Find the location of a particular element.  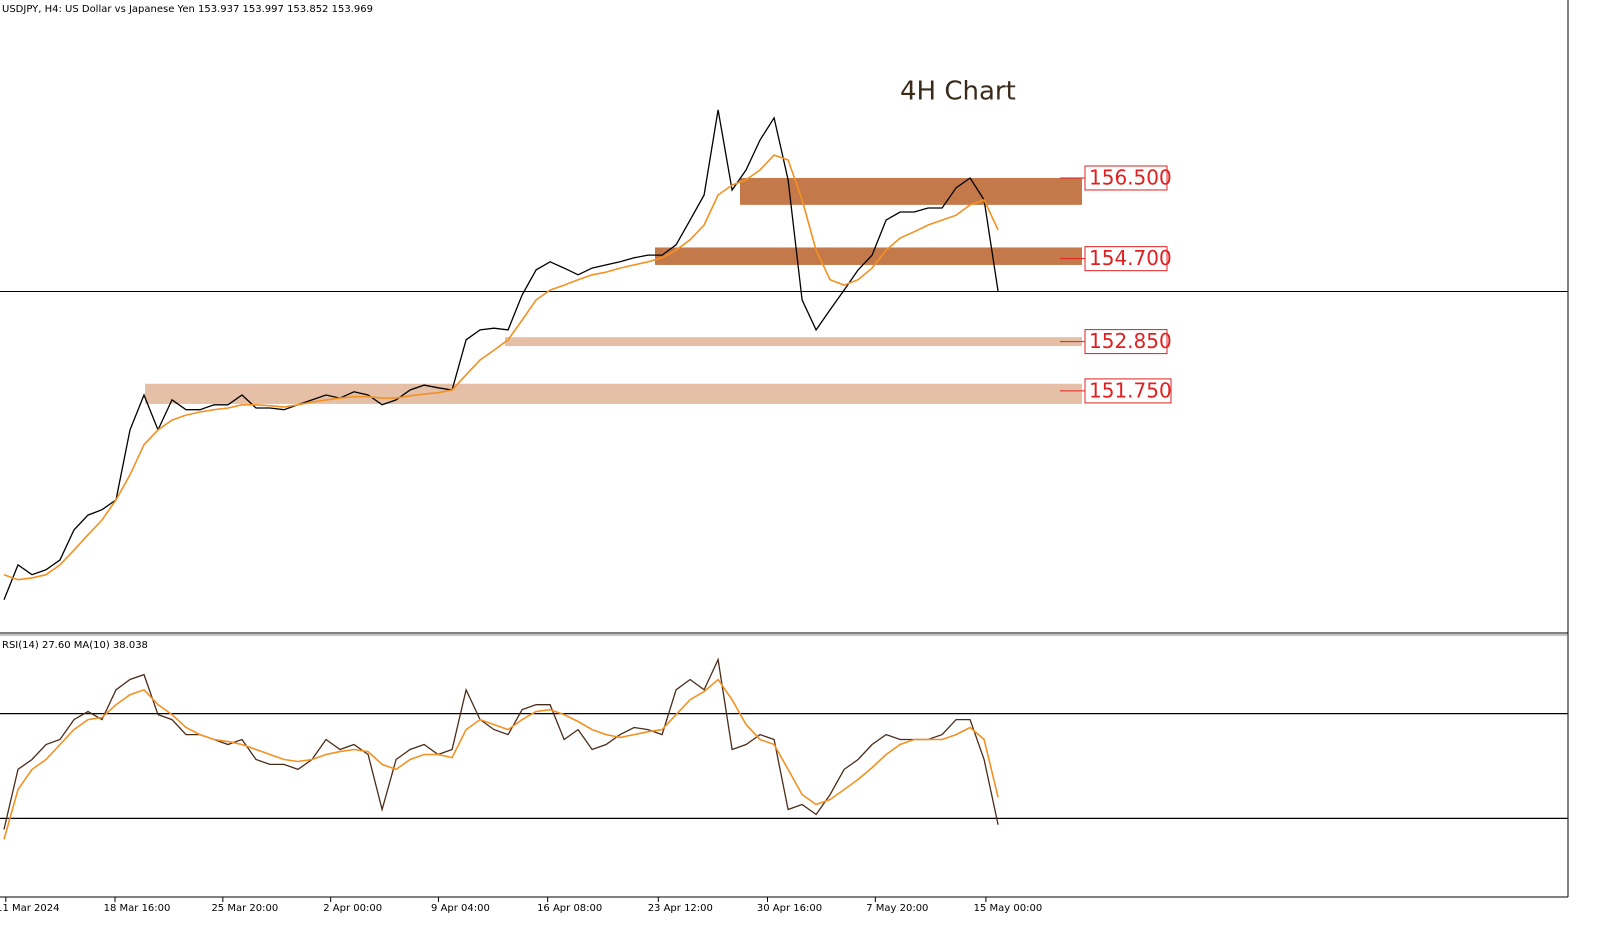

x-tick-label: 15 May 00:00 is located at coordinates (1008, 908).